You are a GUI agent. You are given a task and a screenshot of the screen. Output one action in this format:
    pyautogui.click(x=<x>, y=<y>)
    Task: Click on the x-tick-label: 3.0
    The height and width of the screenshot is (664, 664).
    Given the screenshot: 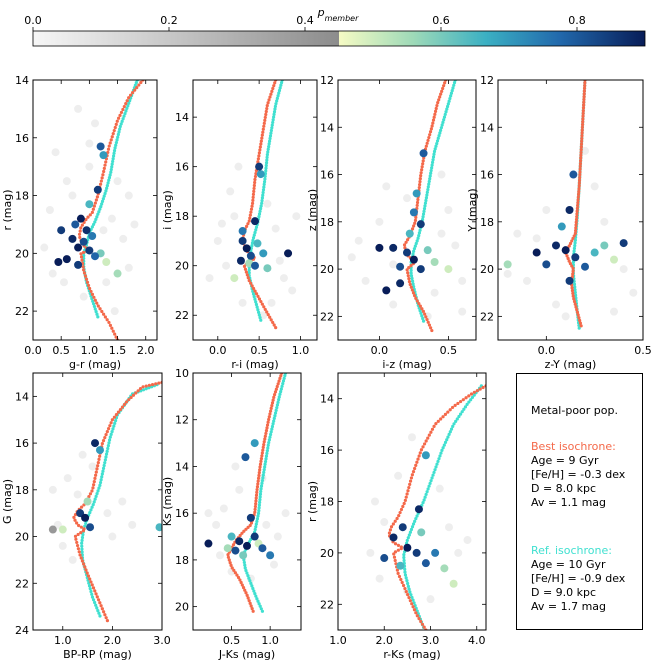 What is the action you would take?
    pyautogui.click(x=162, y=640)
    